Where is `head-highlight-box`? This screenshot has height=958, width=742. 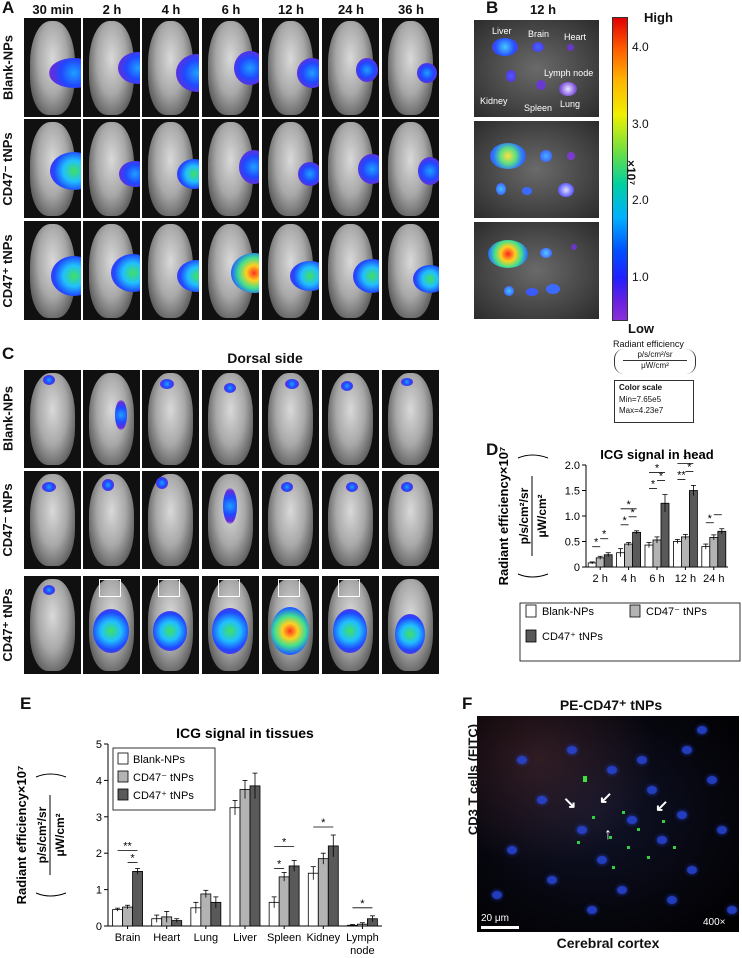 head-highlight-box is located at coordinates (289, 588).